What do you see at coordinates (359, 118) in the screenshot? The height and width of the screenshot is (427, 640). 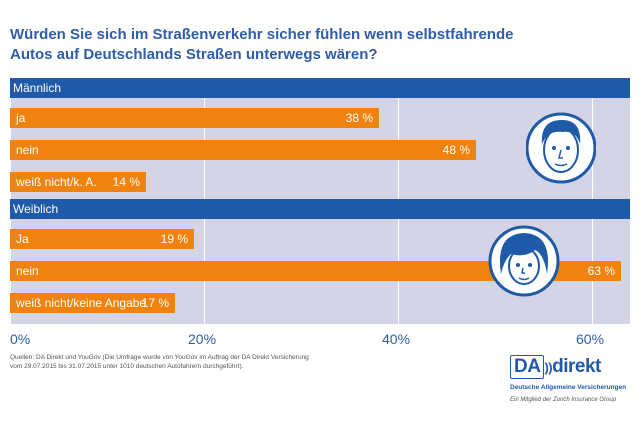 I see `bar-value-label: 38 %` at bounding box center [359, 118].